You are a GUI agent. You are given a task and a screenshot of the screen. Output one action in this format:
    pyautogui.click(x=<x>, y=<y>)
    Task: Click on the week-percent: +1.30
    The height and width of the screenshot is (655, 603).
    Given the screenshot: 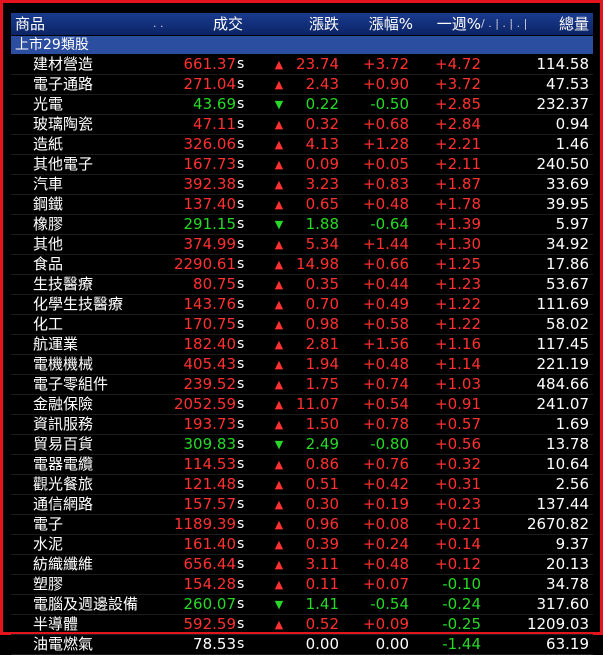 What is the action you would take?
    pyautogui.click(x=458, y=244)
    